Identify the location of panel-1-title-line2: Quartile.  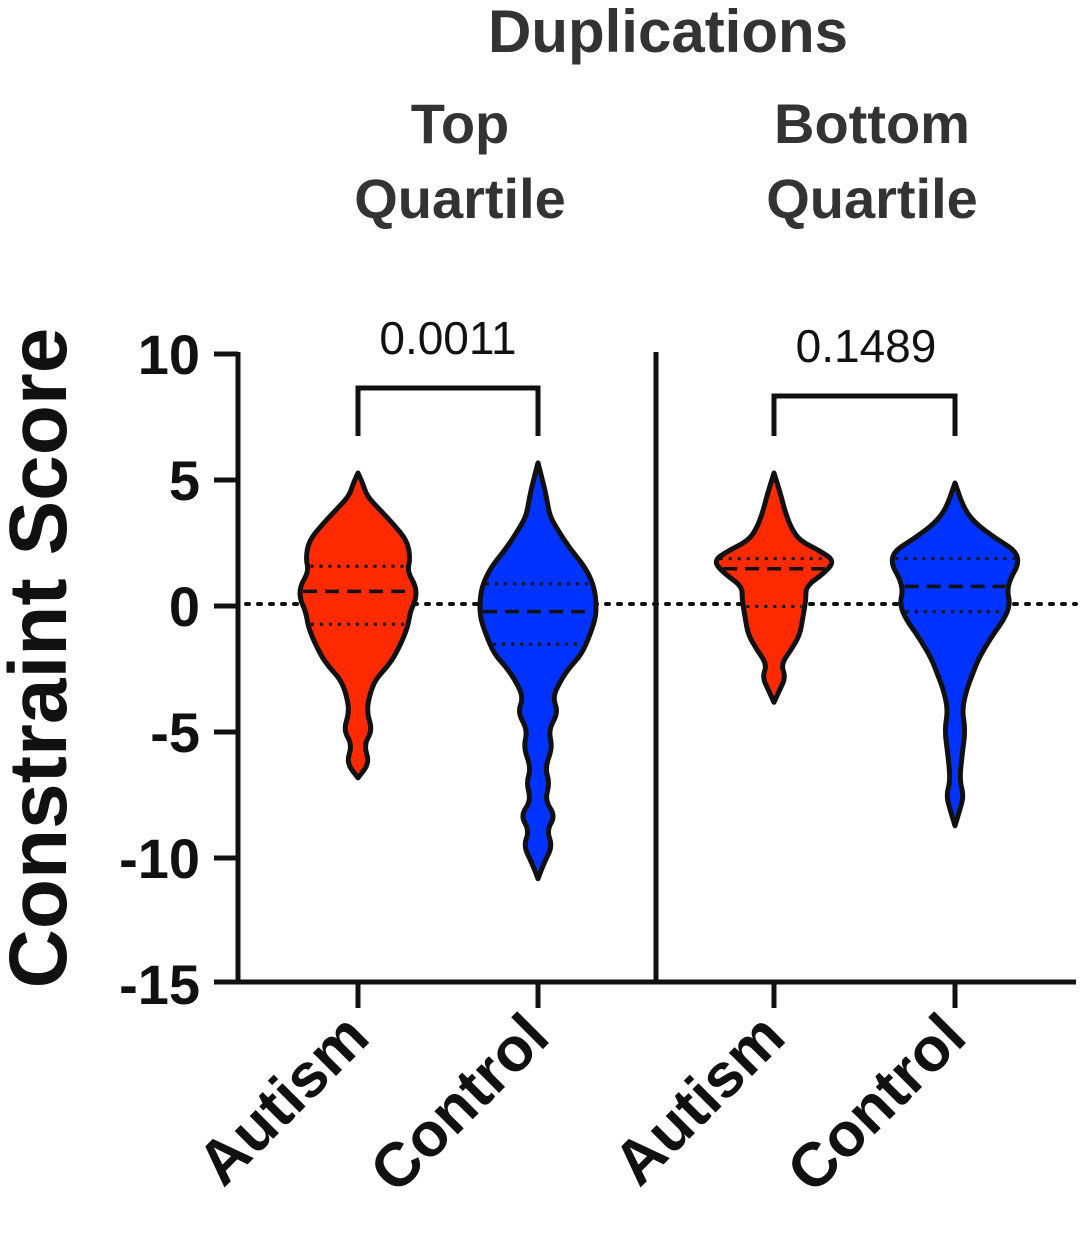
(460, 198).